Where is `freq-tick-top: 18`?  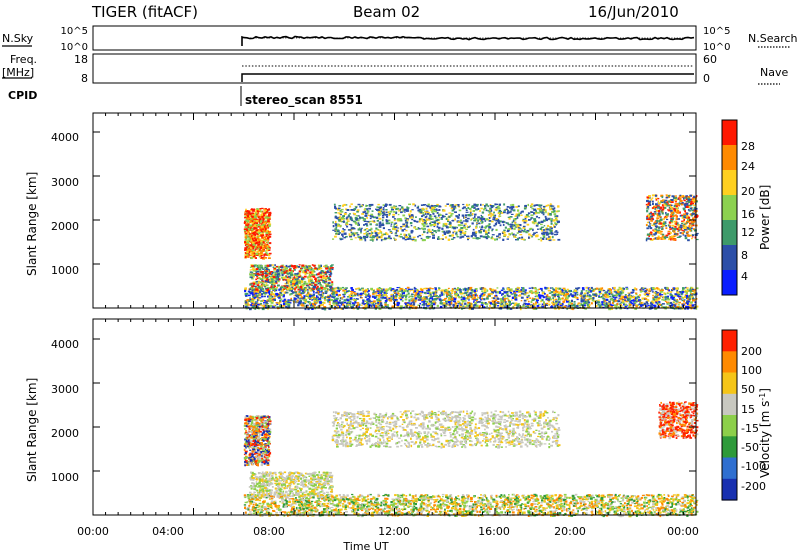
freq-tick-top: 18 is located at coordinates (81, 59).